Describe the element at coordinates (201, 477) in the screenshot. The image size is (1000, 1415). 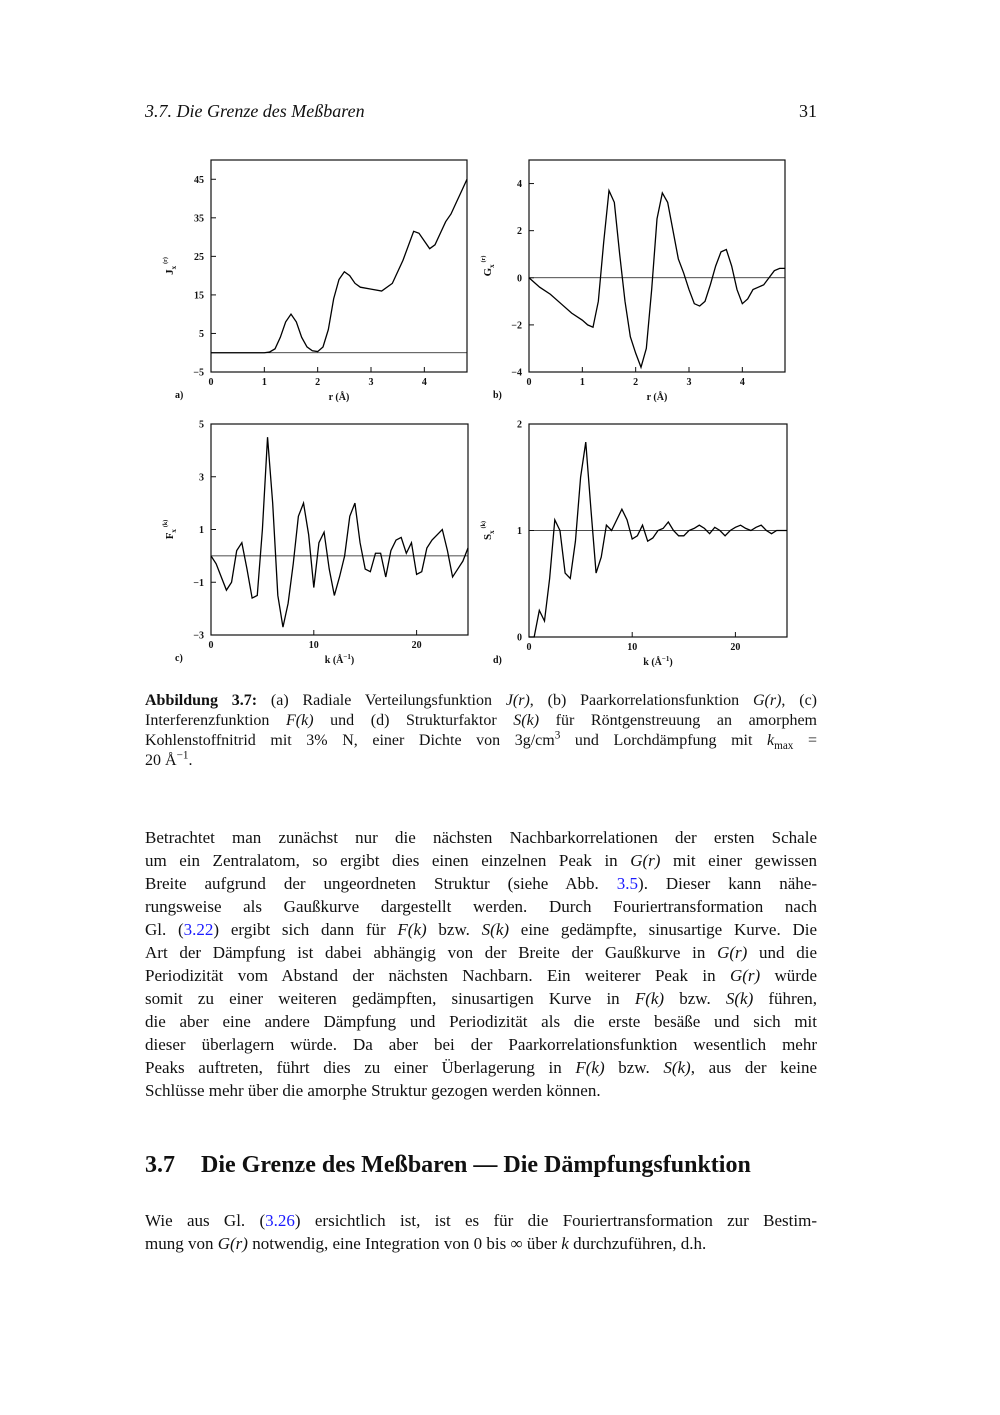
I see `y-tick-label: 3` at that location.